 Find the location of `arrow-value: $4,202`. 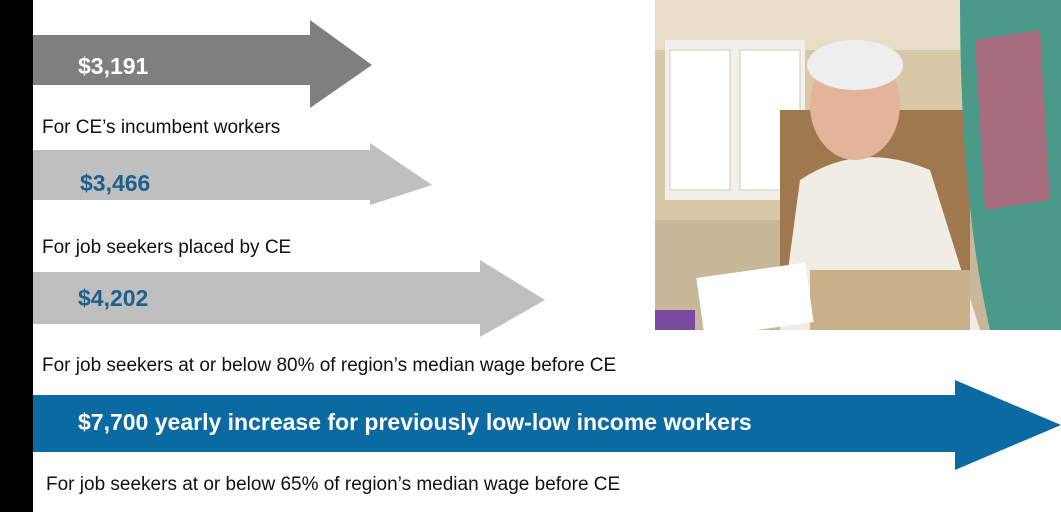

arrow-value: $4,202 is located at coordinates (113, 298).